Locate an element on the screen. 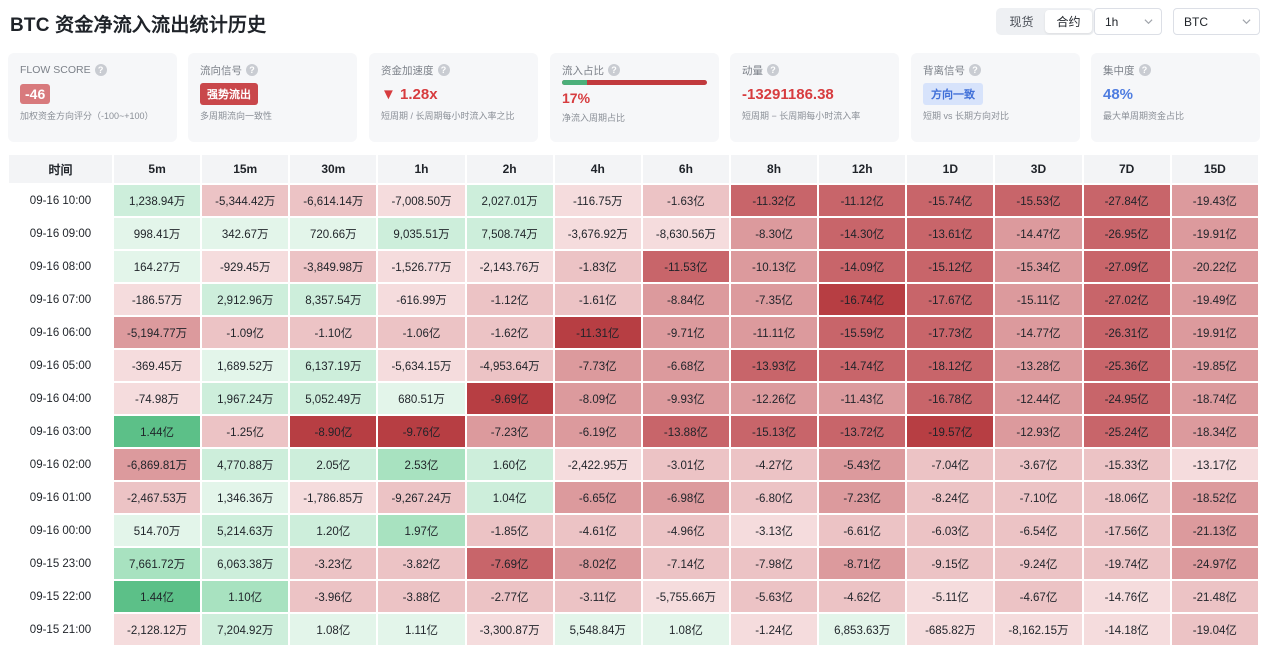  flow-cell: -19.85亿 is located at coordinates (1214, 365).